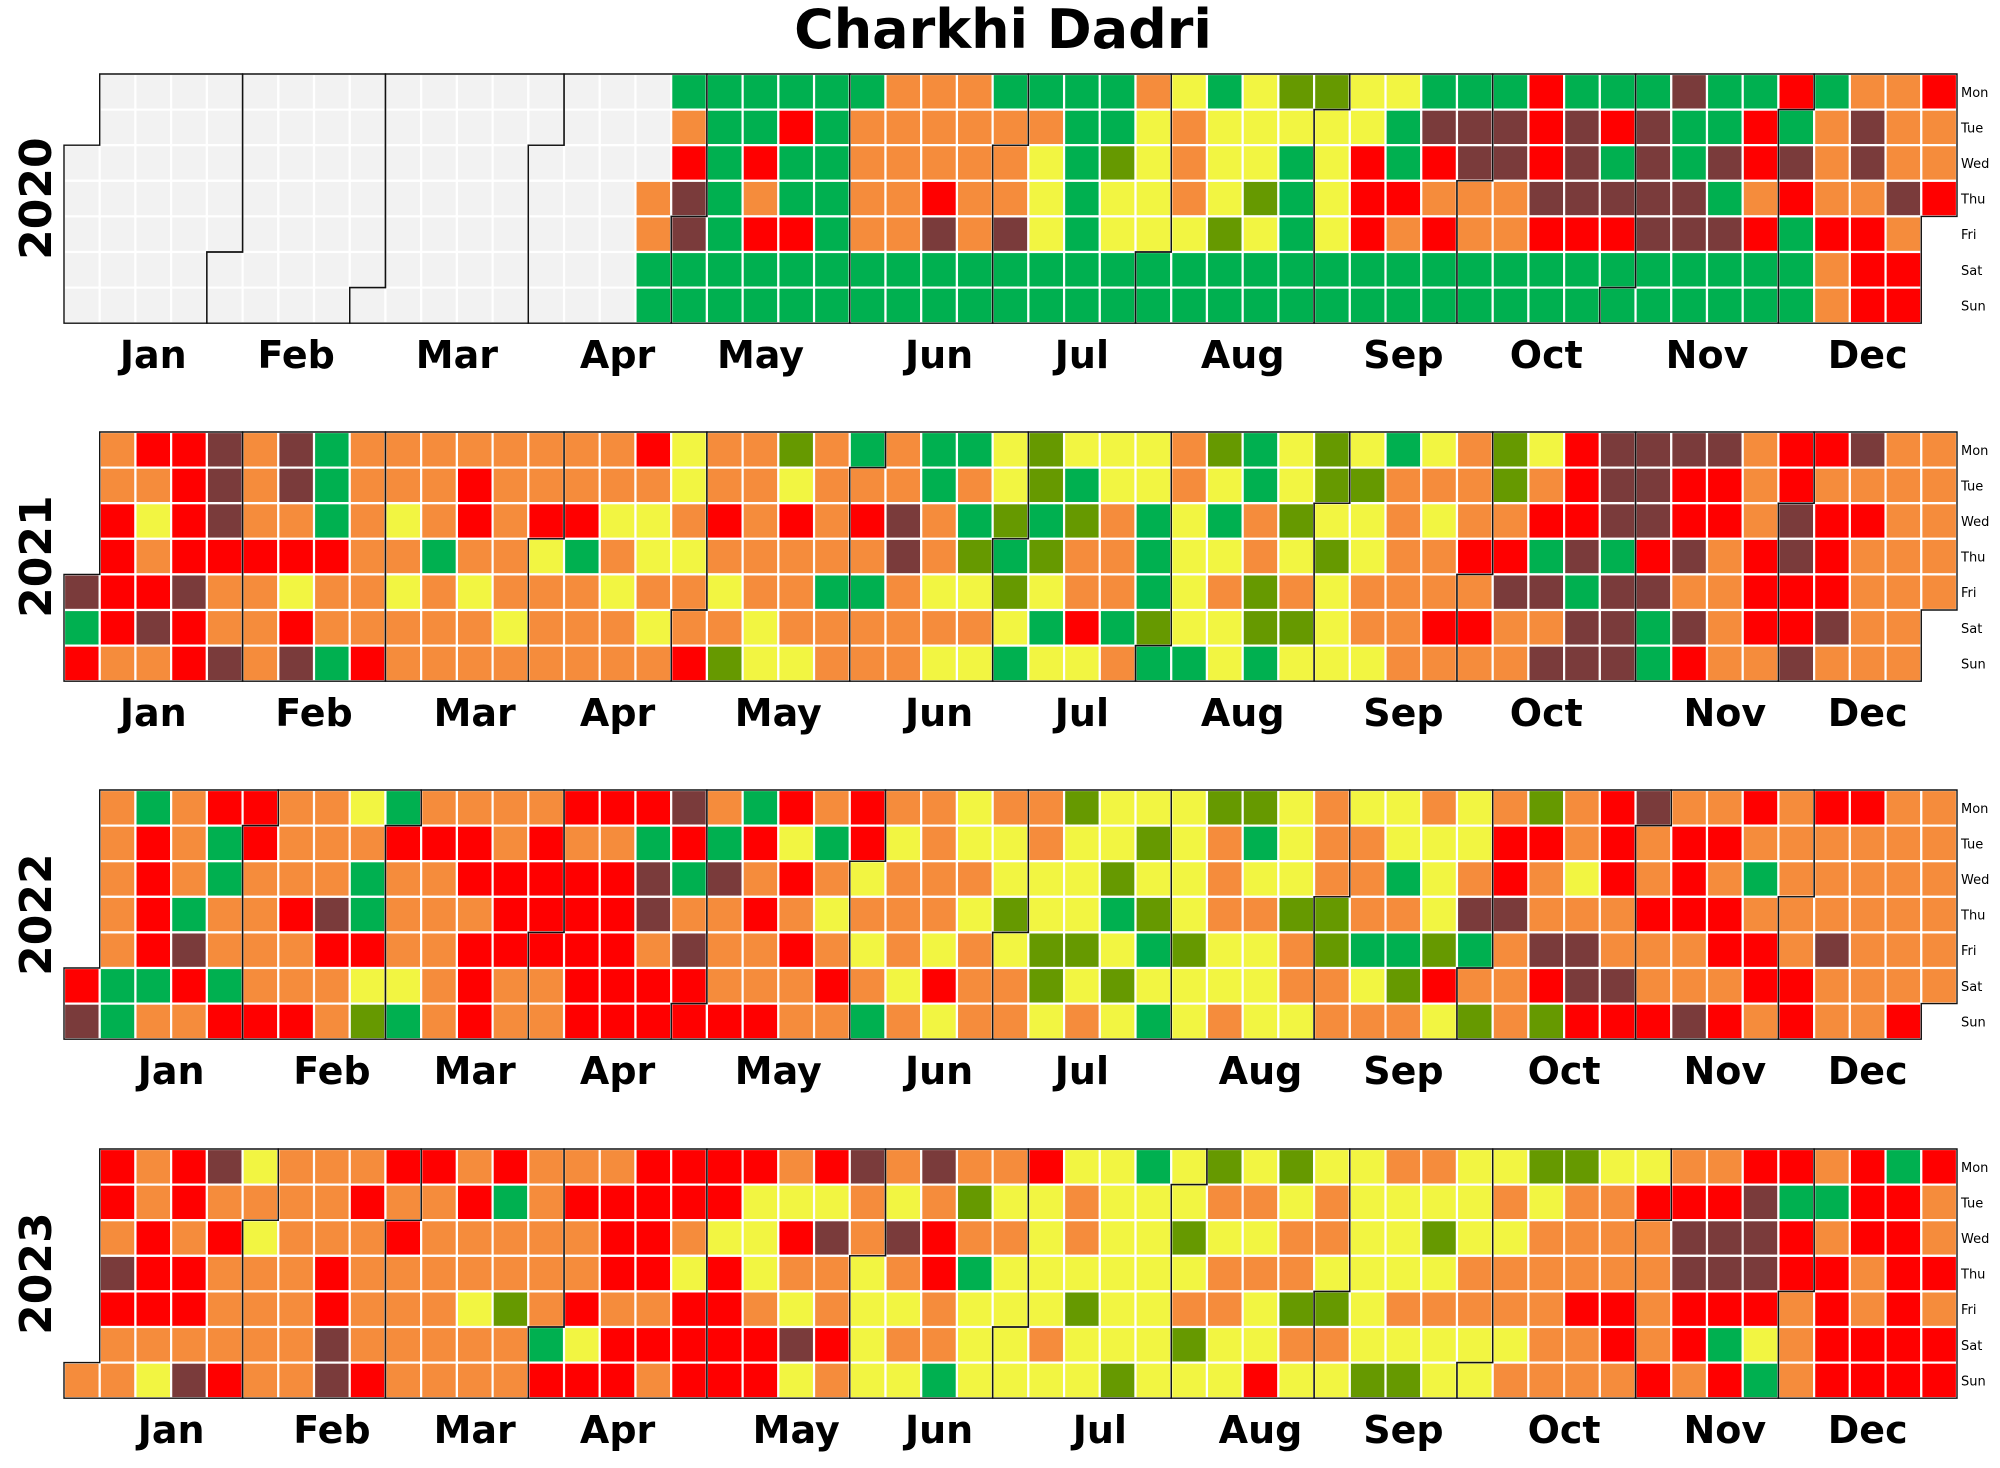 This screenshot has width=2000, height=1468. What do you see at coordinates (1868, 713) in the screenshot?
I see `month-label: Dec` at bounding box center [1868, 713].